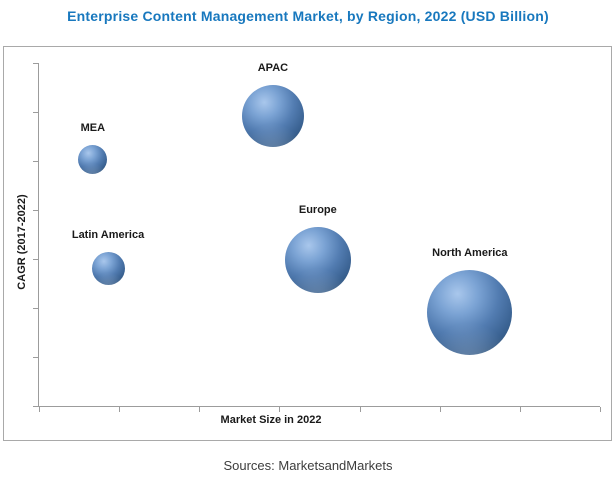  I want to click on bubble-label-latin-america: Latin America, so click(108, 234).